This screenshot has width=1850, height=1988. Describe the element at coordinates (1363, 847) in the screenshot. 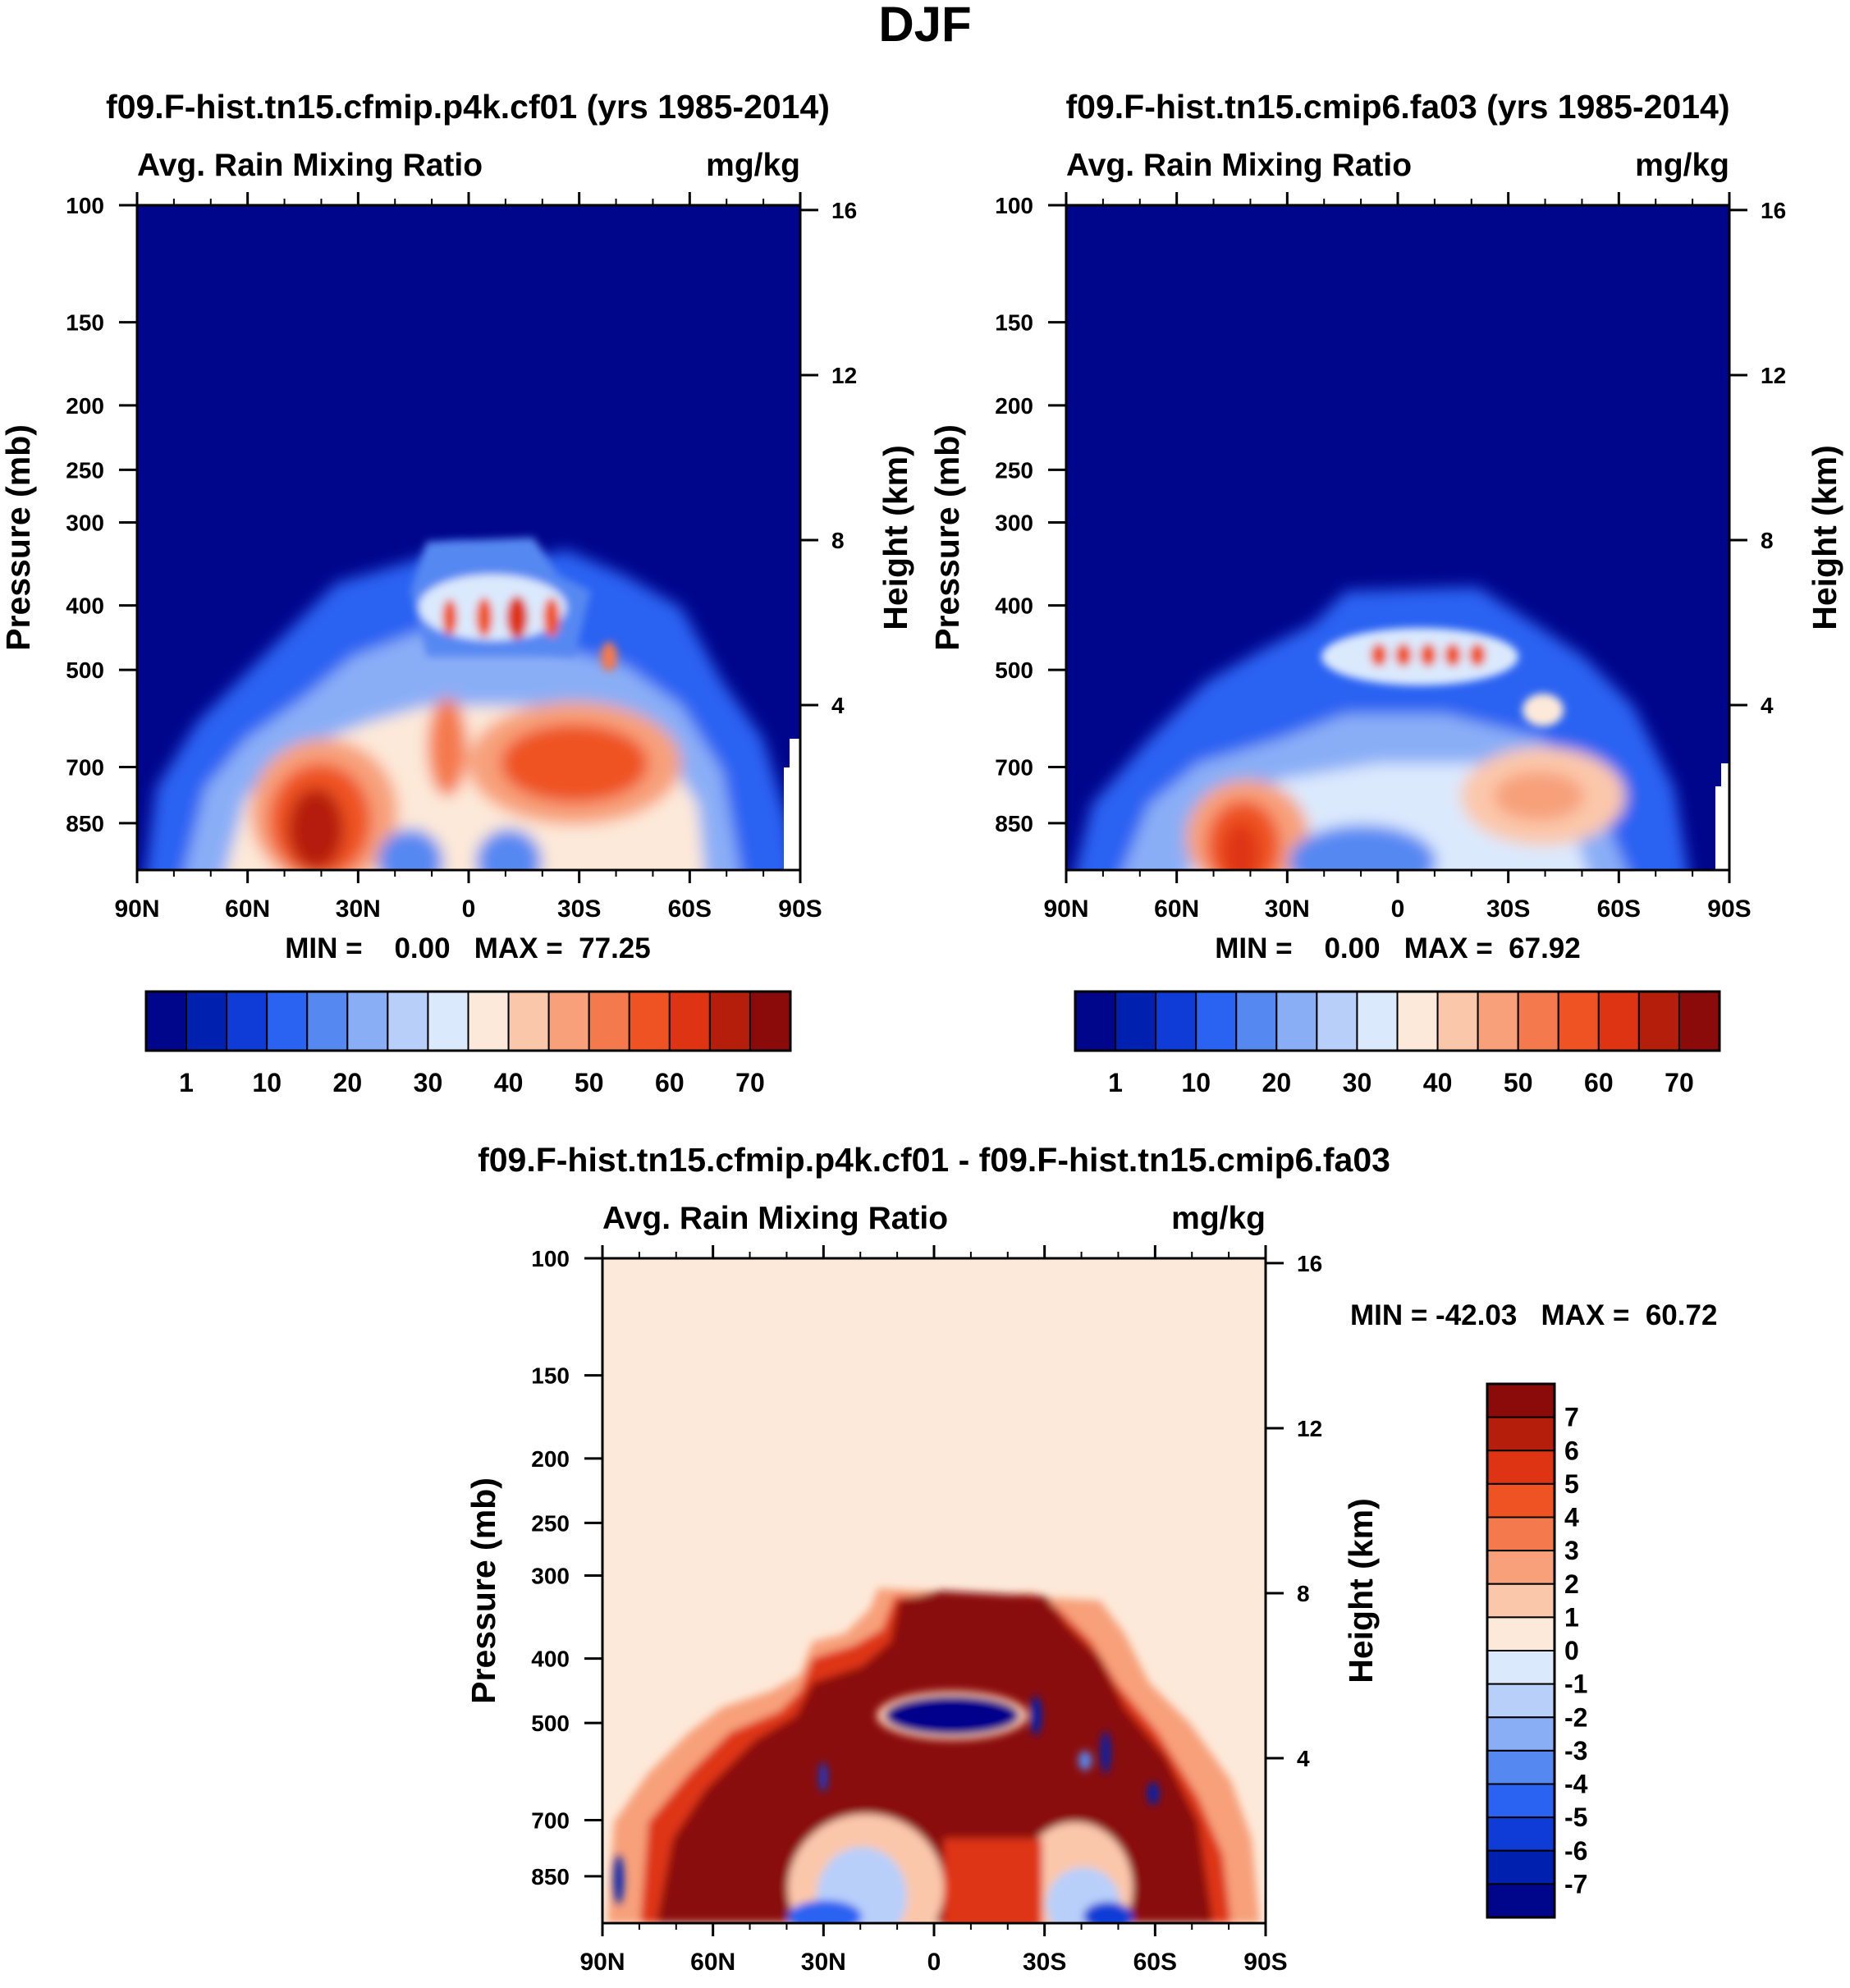

I see `panel-2-eq-blue` at that location.